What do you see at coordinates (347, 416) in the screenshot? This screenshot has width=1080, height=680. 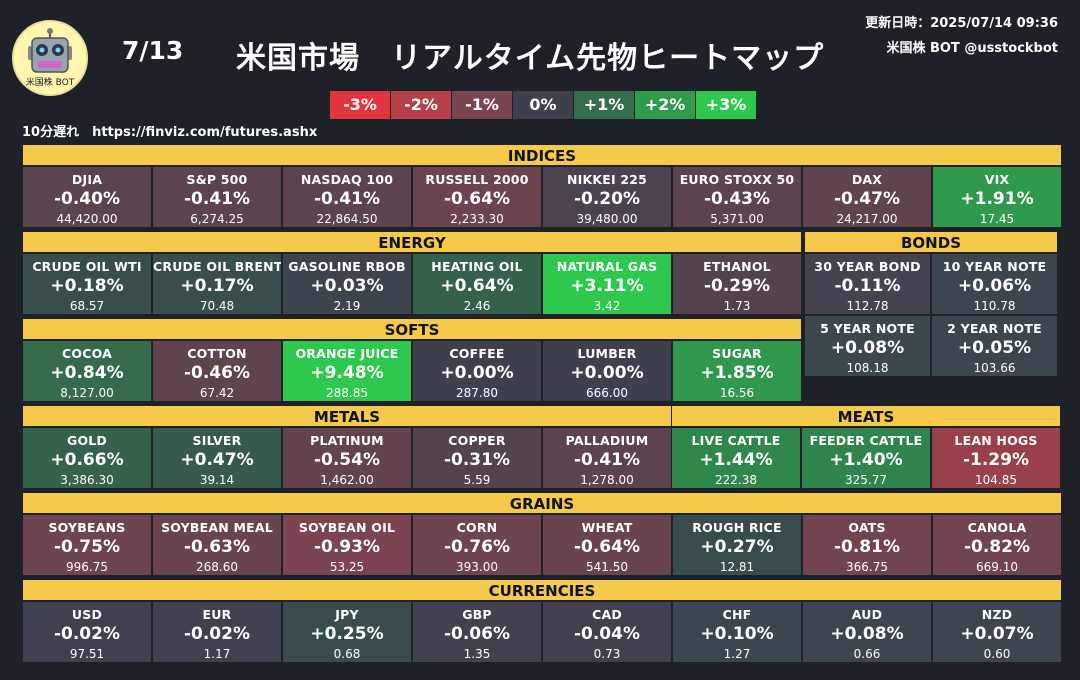 I see `section-header-metals: METALS` at bounding box center [347, 416].